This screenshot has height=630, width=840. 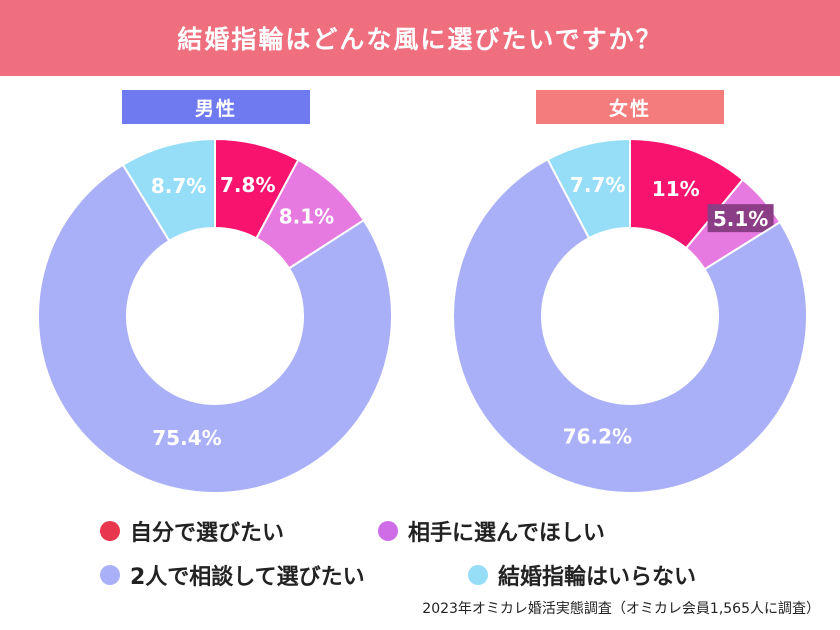 I want to click on legend-dot-partner, so click(x=388, y=531).